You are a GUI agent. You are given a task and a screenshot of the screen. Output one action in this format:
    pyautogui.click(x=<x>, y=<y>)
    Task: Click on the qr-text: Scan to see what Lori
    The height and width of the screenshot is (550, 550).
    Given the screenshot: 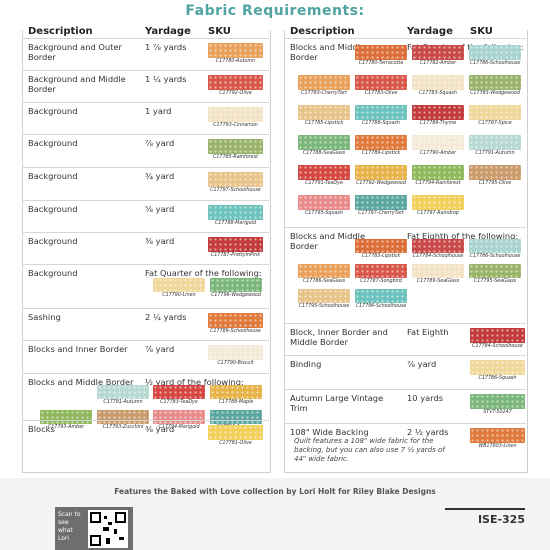 What is the action you would take?
    pyautogui.click(x=69, y=526)
    